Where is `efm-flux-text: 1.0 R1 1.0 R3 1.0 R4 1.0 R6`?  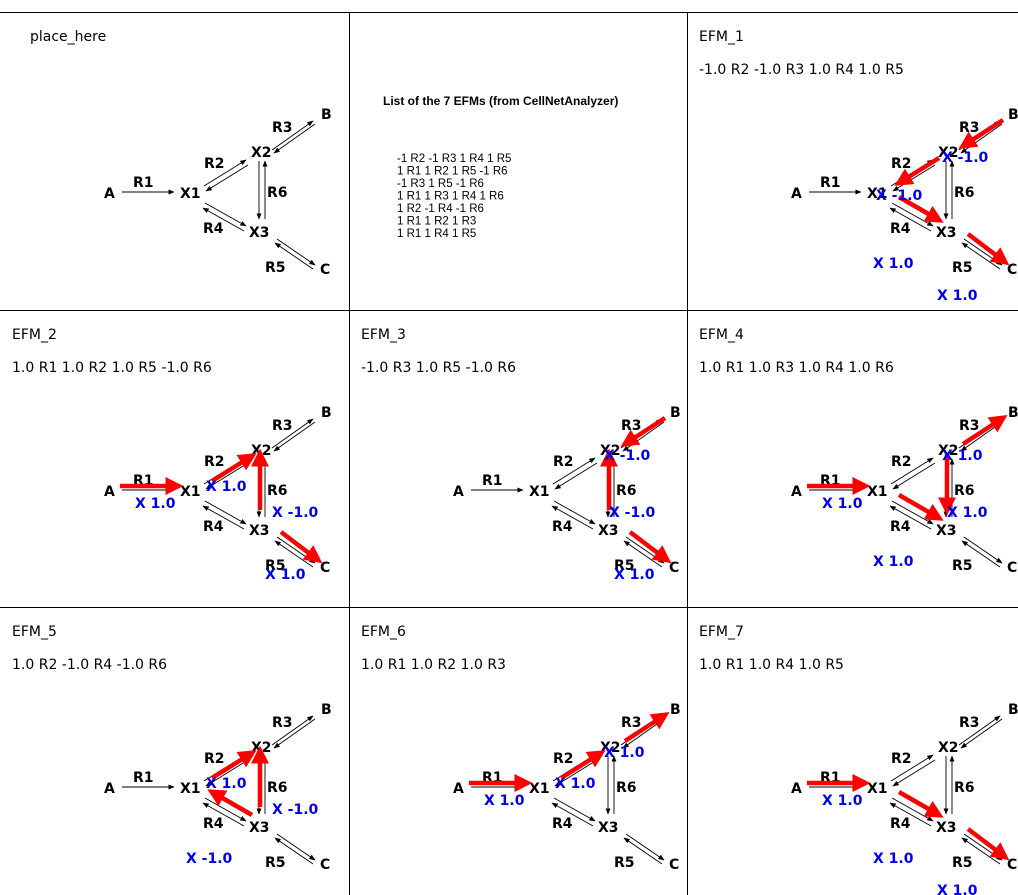
efm-flux-text: 1.0 R1 1.0 R3 1.0 R4 1.0 R6 is located at coordinates (796, 368).